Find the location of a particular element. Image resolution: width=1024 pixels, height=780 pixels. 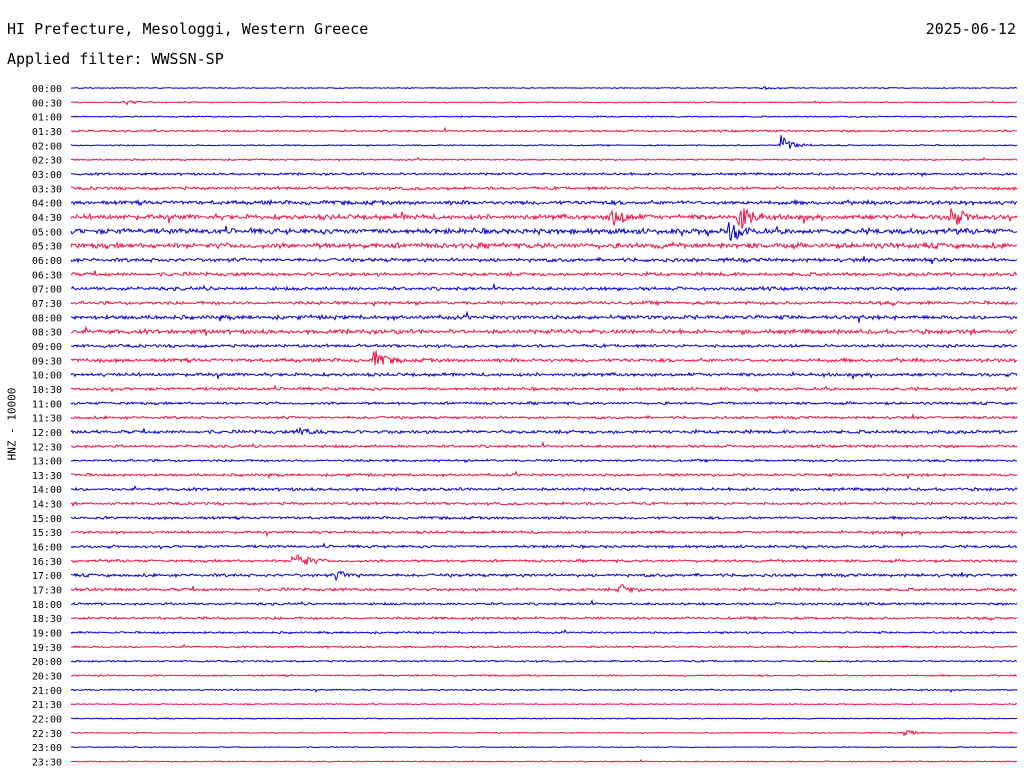

row-time-label: 06:30 is located at coordinates (47, 275).